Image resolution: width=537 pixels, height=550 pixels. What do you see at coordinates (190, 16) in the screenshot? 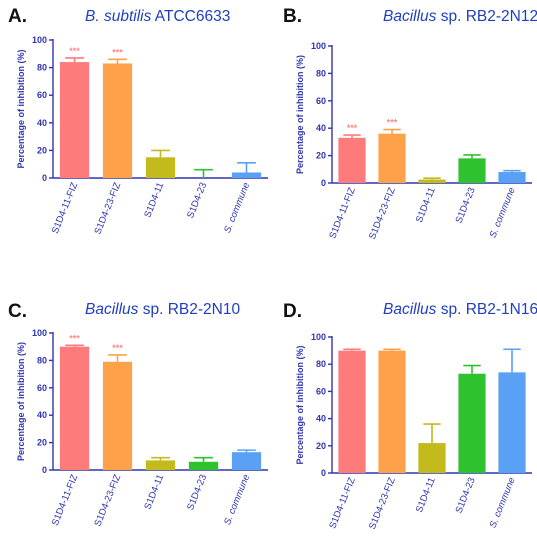
I see `panel-title-rest: ATCC6633` at bounding box center [190, 16].